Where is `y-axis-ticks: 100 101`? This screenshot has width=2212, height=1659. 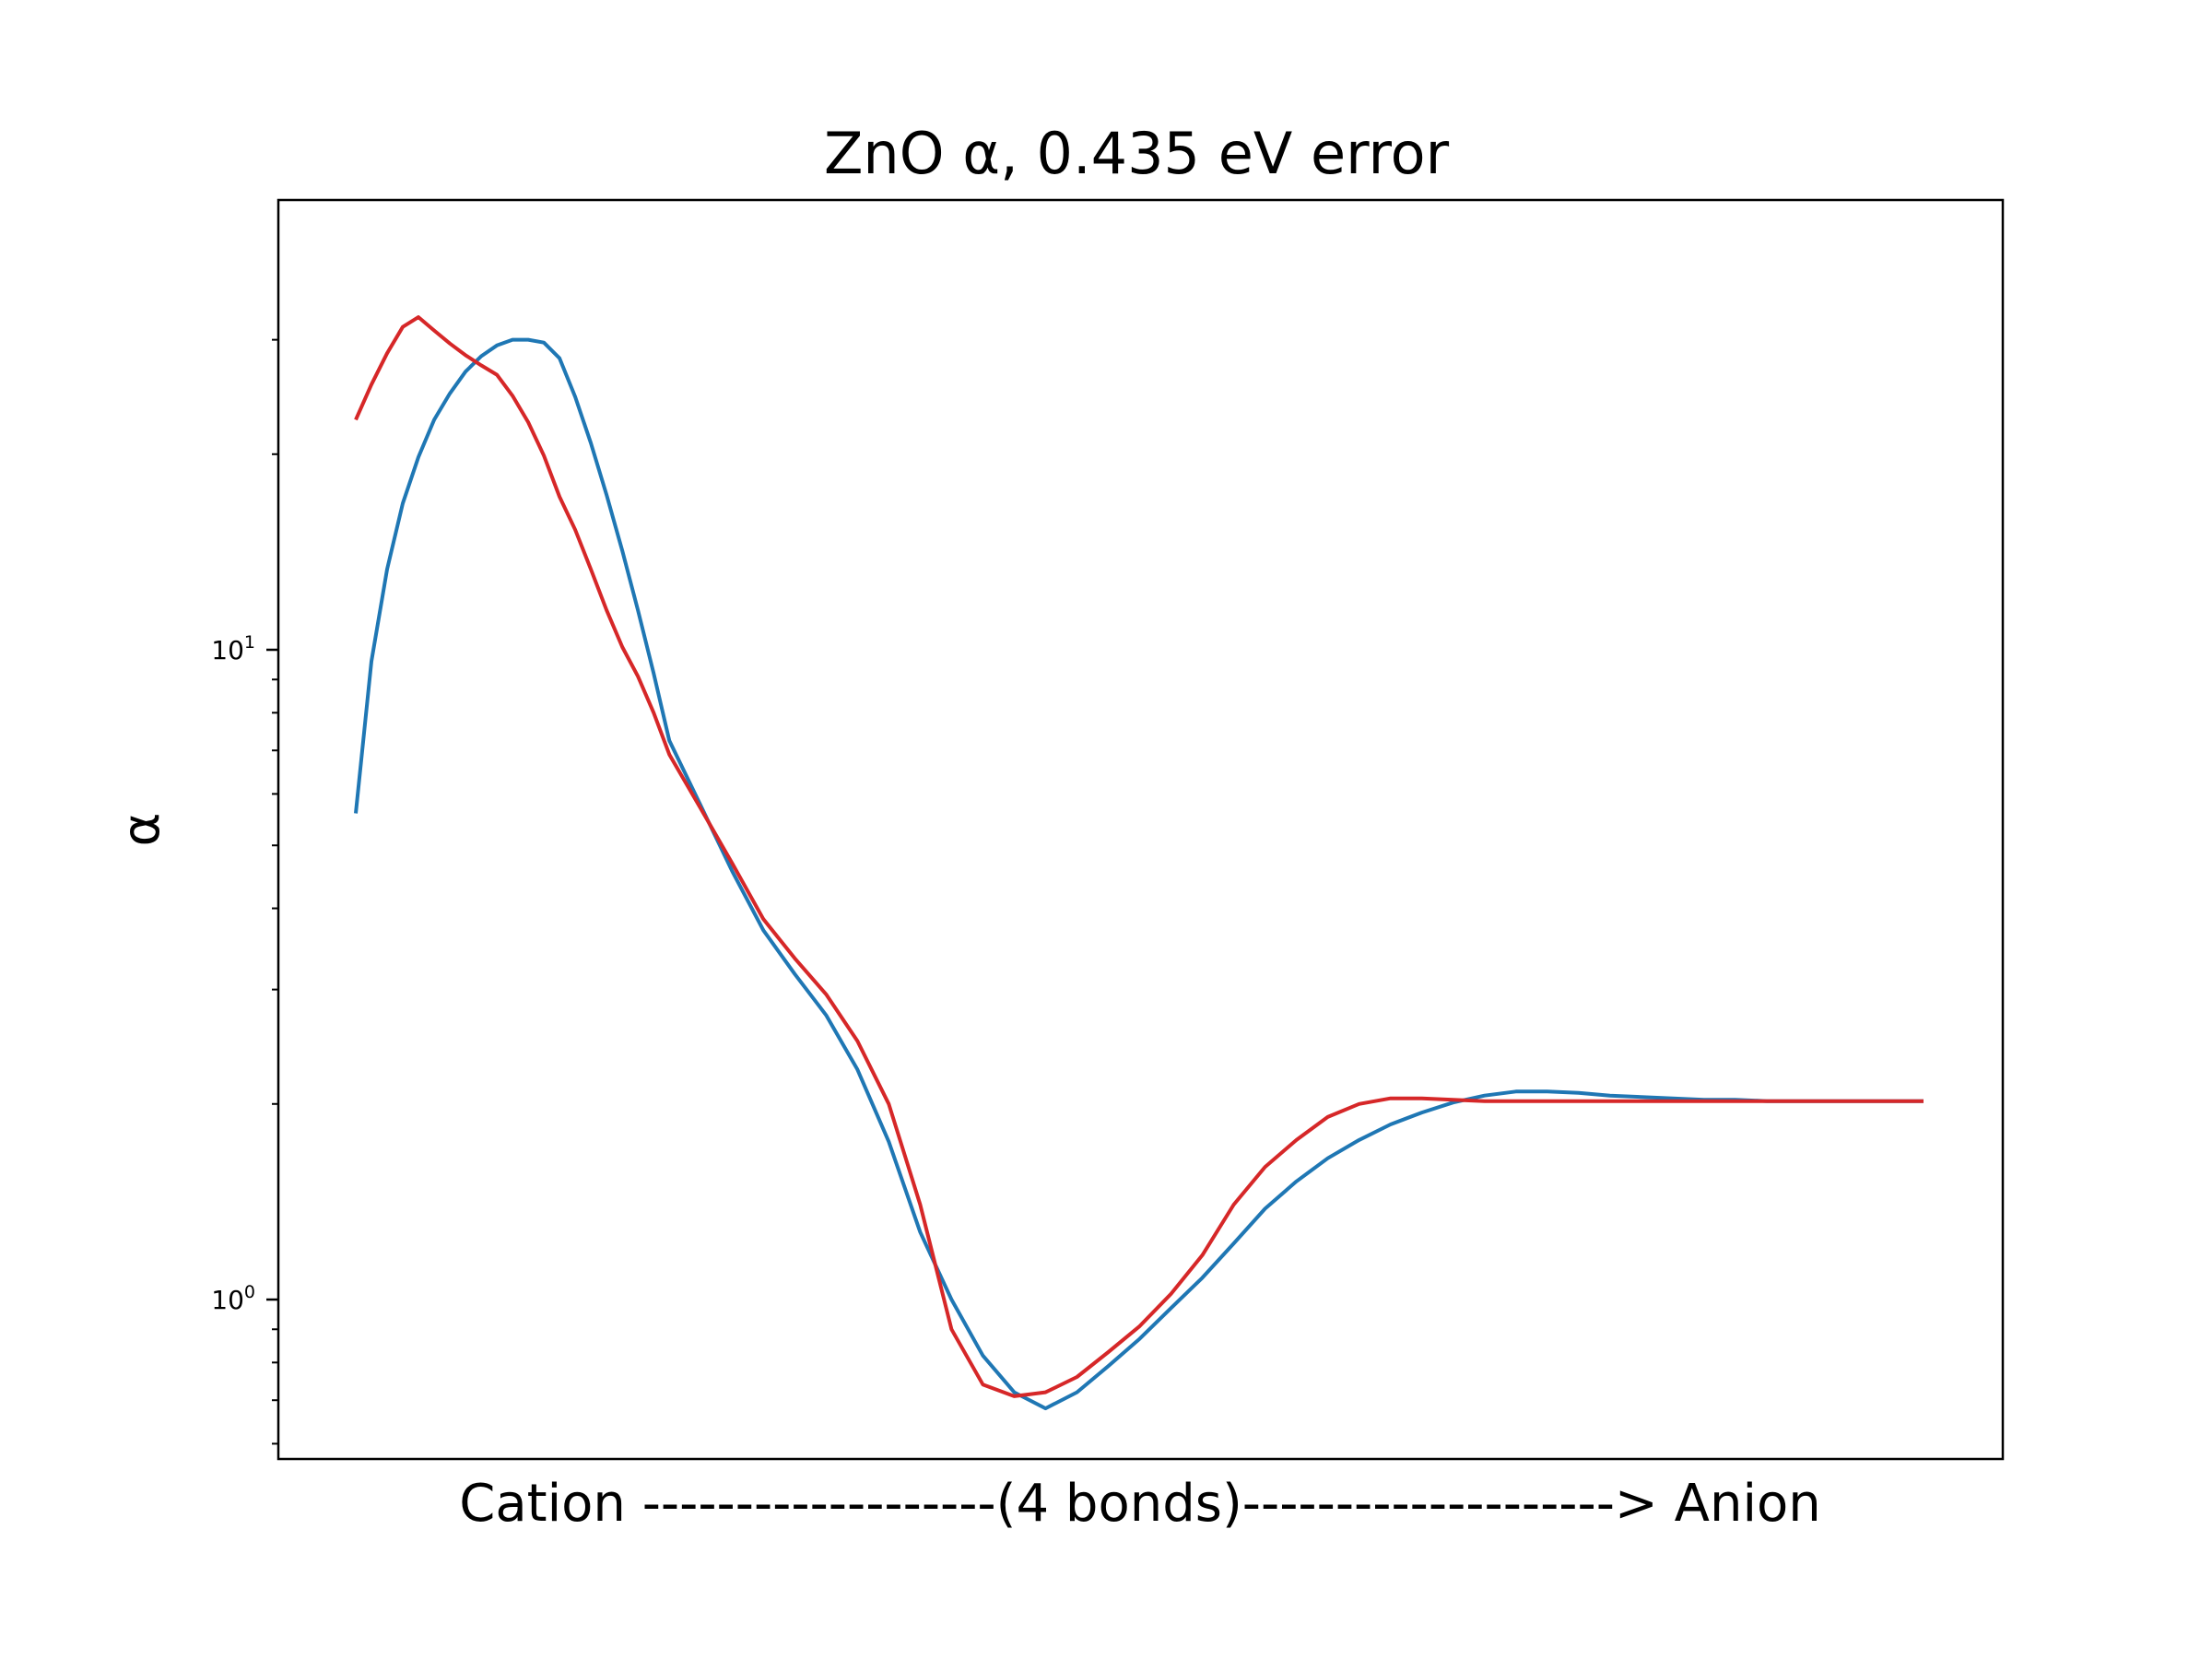
y-axis-ticks: 100 101 is located at coordinates (244, 891).